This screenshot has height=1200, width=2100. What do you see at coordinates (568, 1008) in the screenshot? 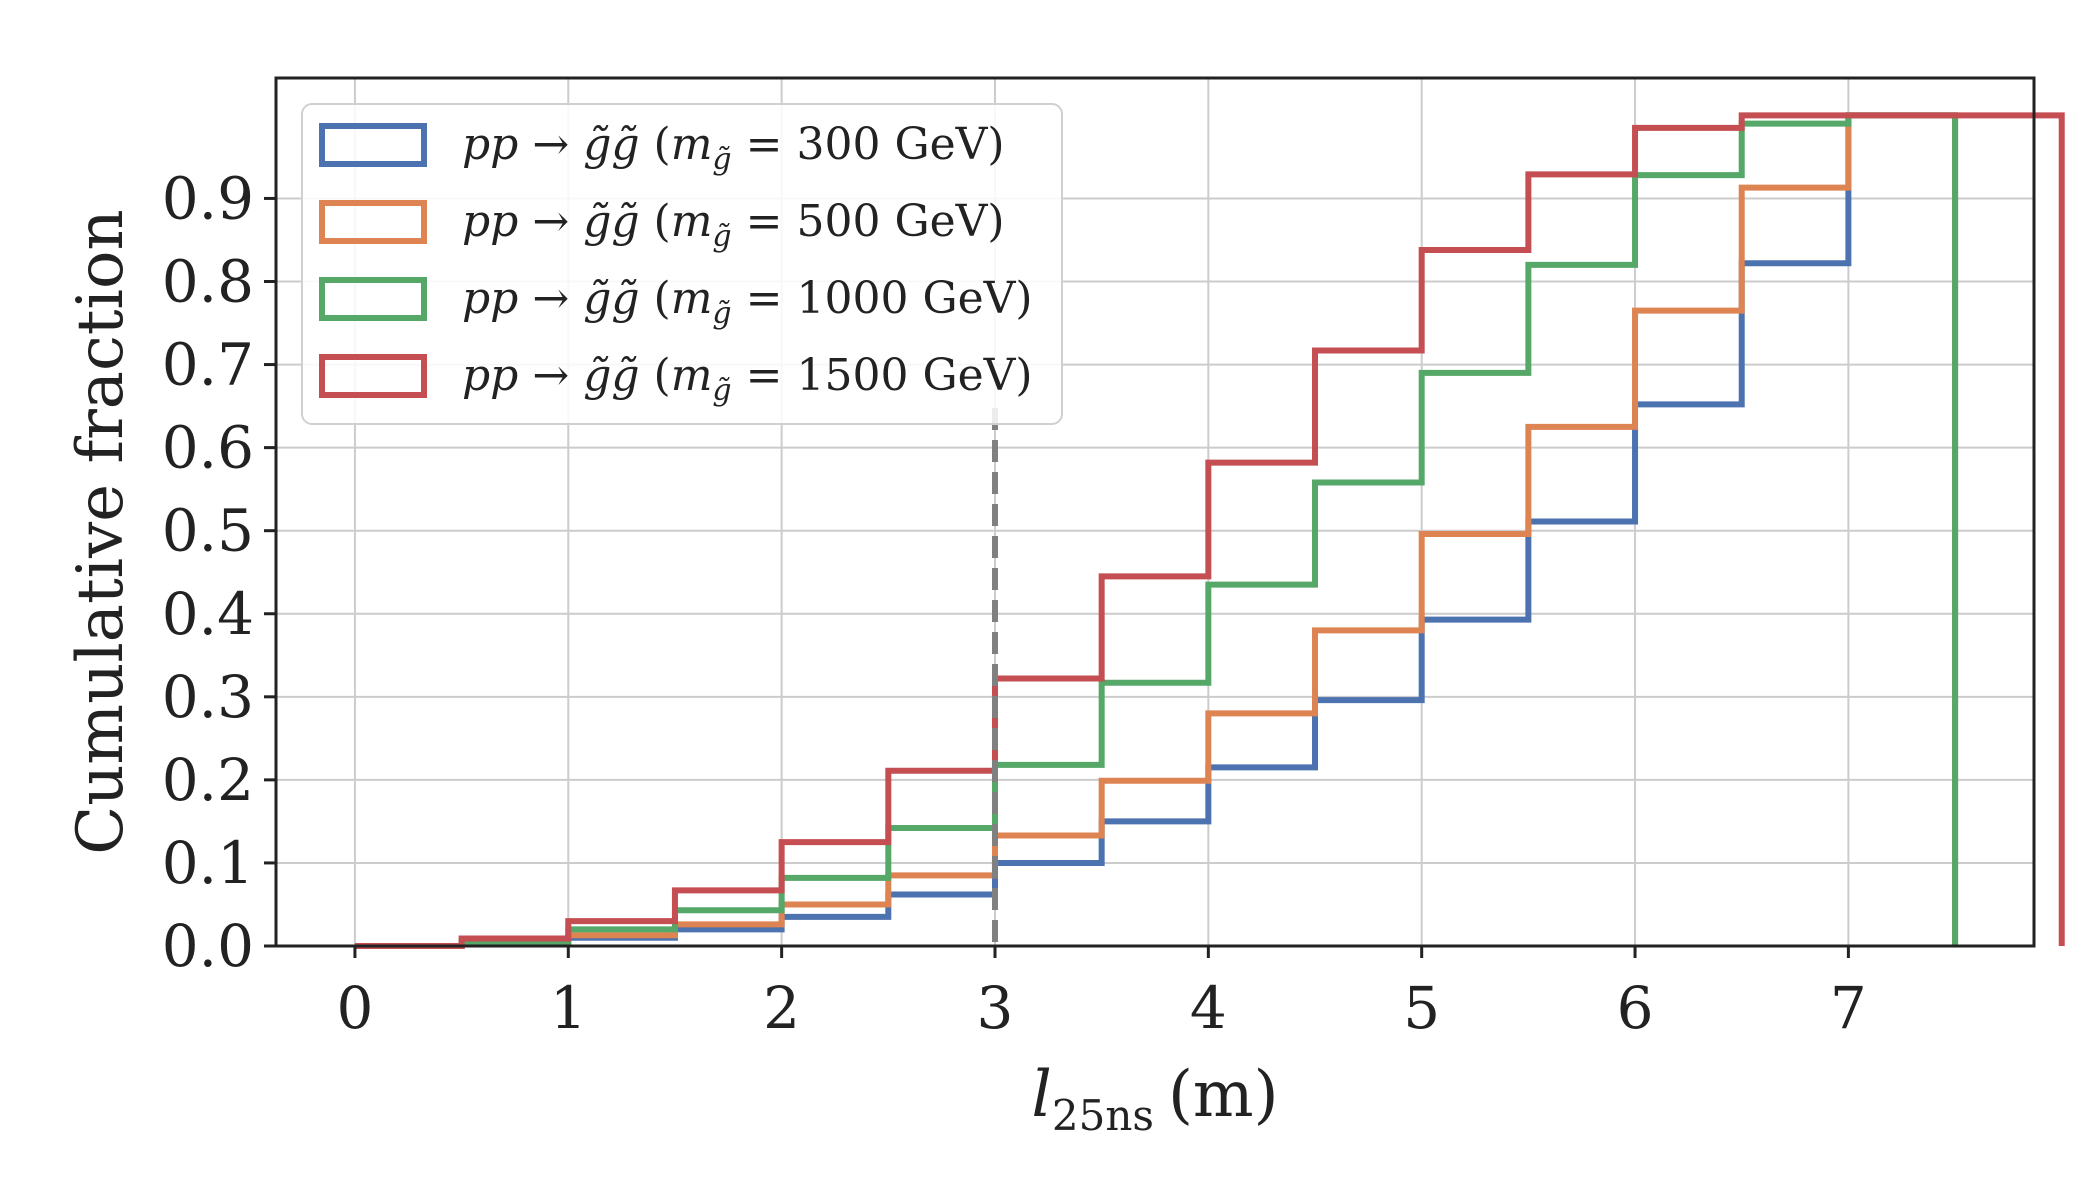
I see `x-tick-label: 1` at bounding box center [568, 1008].